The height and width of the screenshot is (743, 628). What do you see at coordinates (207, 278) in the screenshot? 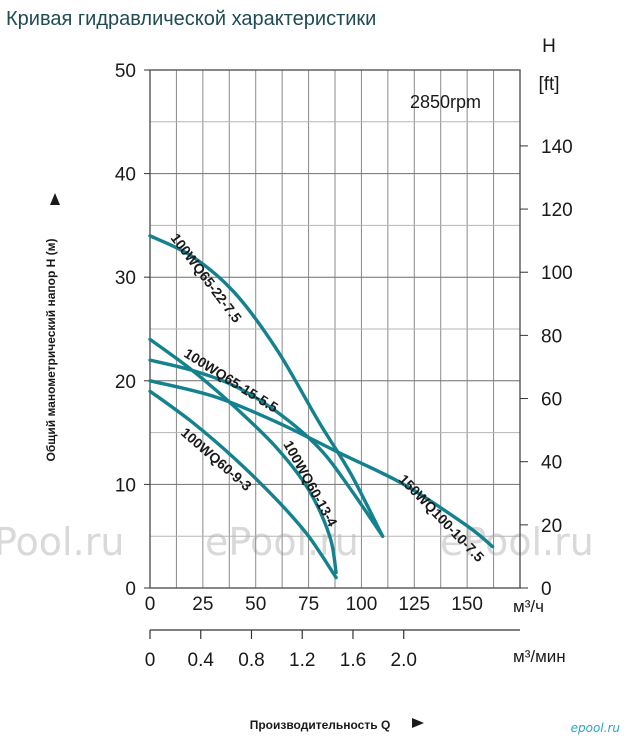
I see `series-label-100wq65-22-7-5: 100WQ65-22-7.5` at bounding box center [207, 278].